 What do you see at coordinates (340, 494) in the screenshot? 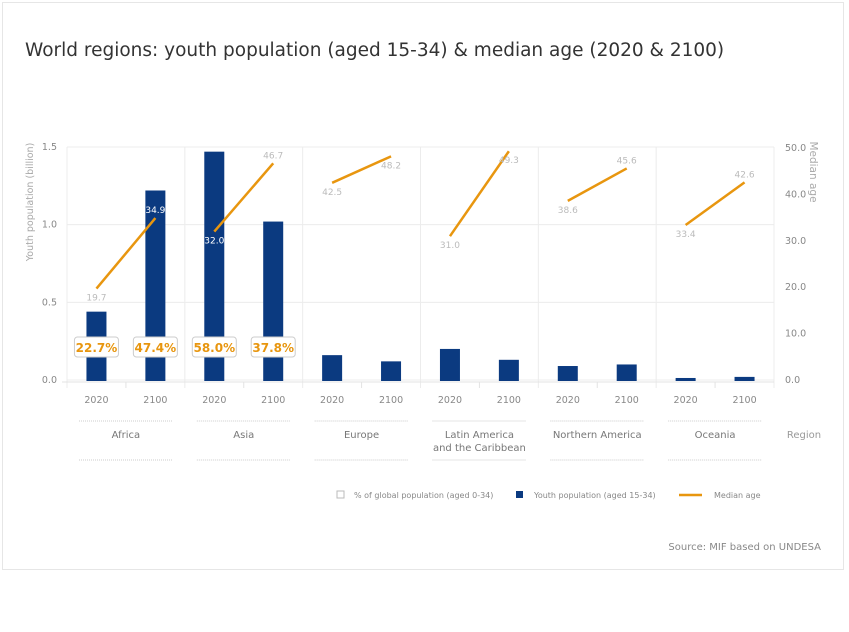
I see `legend-box-icon` at bounding box center [340, 494].